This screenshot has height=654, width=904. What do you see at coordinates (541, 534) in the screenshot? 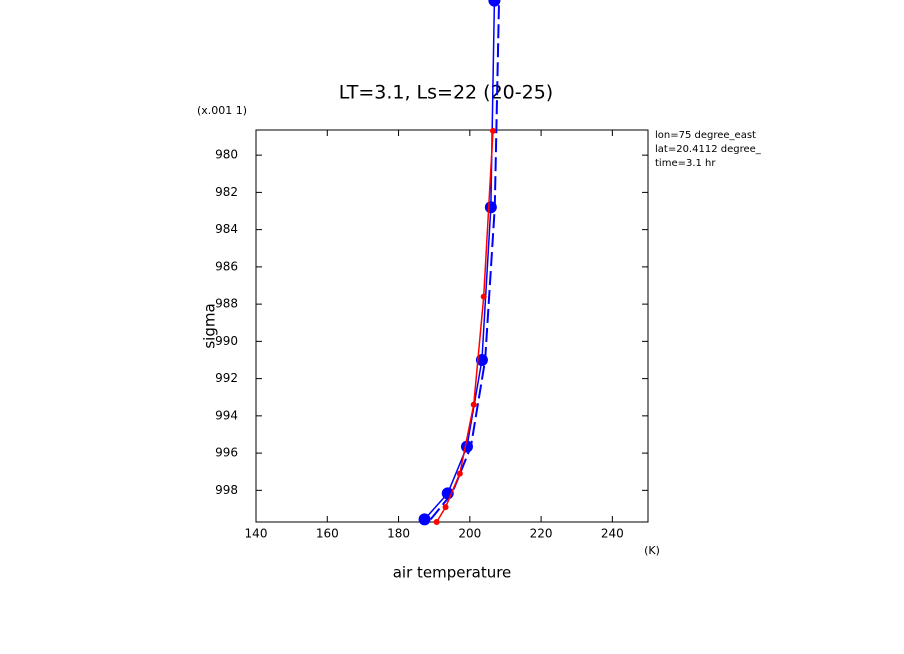
I see `x-tick-label: 220` at bounding box center [541, 534].